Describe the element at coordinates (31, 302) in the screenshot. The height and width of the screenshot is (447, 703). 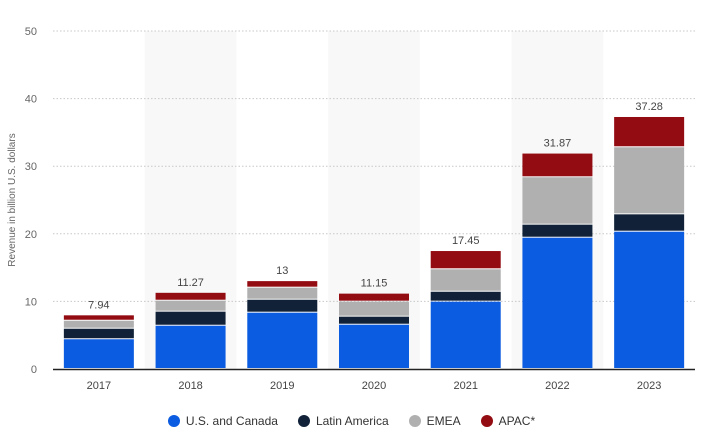
I see `y-tick-label: 10` at that location.